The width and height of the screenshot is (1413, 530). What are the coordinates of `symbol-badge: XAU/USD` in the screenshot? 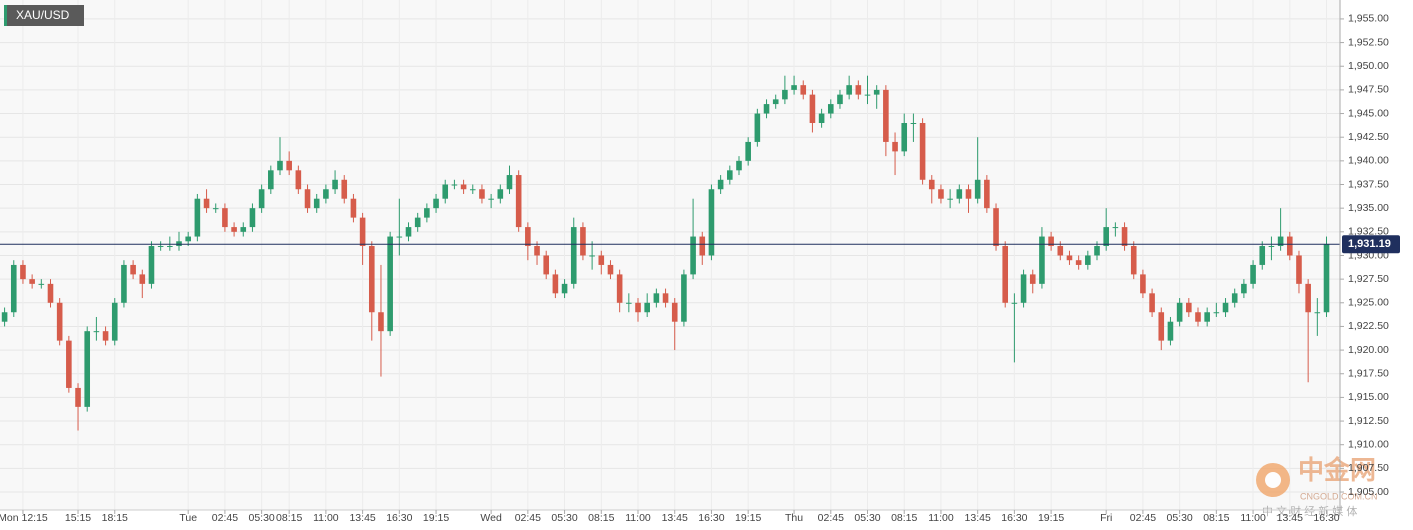 It's located at (44, 15).